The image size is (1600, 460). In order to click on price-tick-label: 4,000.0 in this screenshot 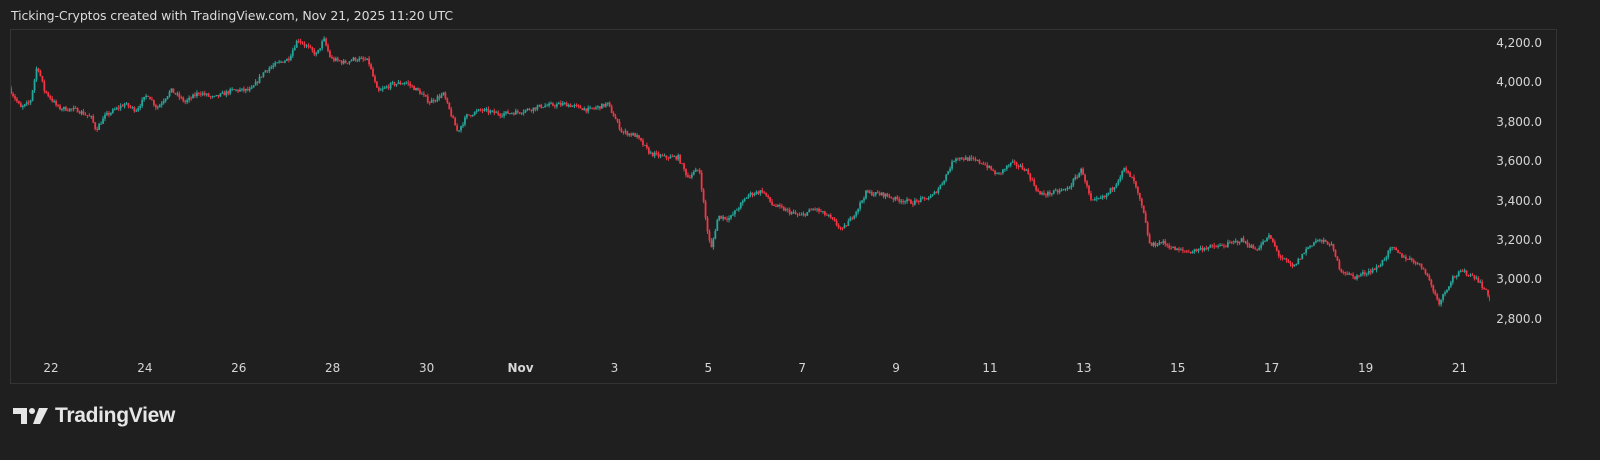, I will do `click(1519, 82)`.